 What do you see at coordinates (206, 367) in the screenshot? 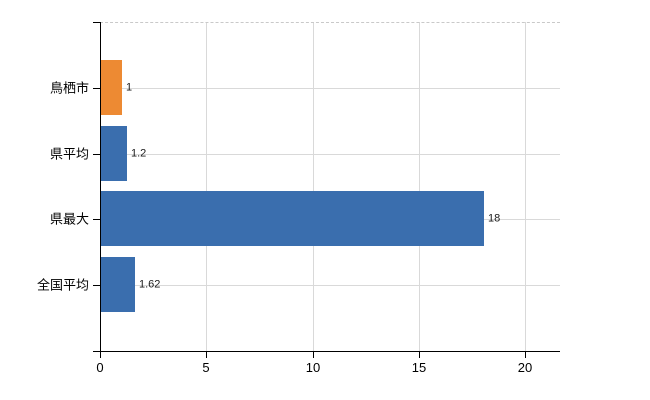
I see `x-tick-label: 5` at bounding box center [206, 367].